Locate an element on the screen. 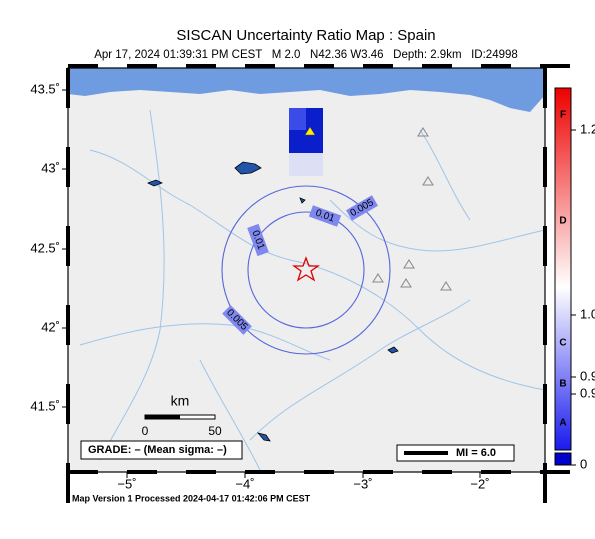 The height and width of the screenshot is (539, 595). grade-letter: F is located at coordinates (563, 115).